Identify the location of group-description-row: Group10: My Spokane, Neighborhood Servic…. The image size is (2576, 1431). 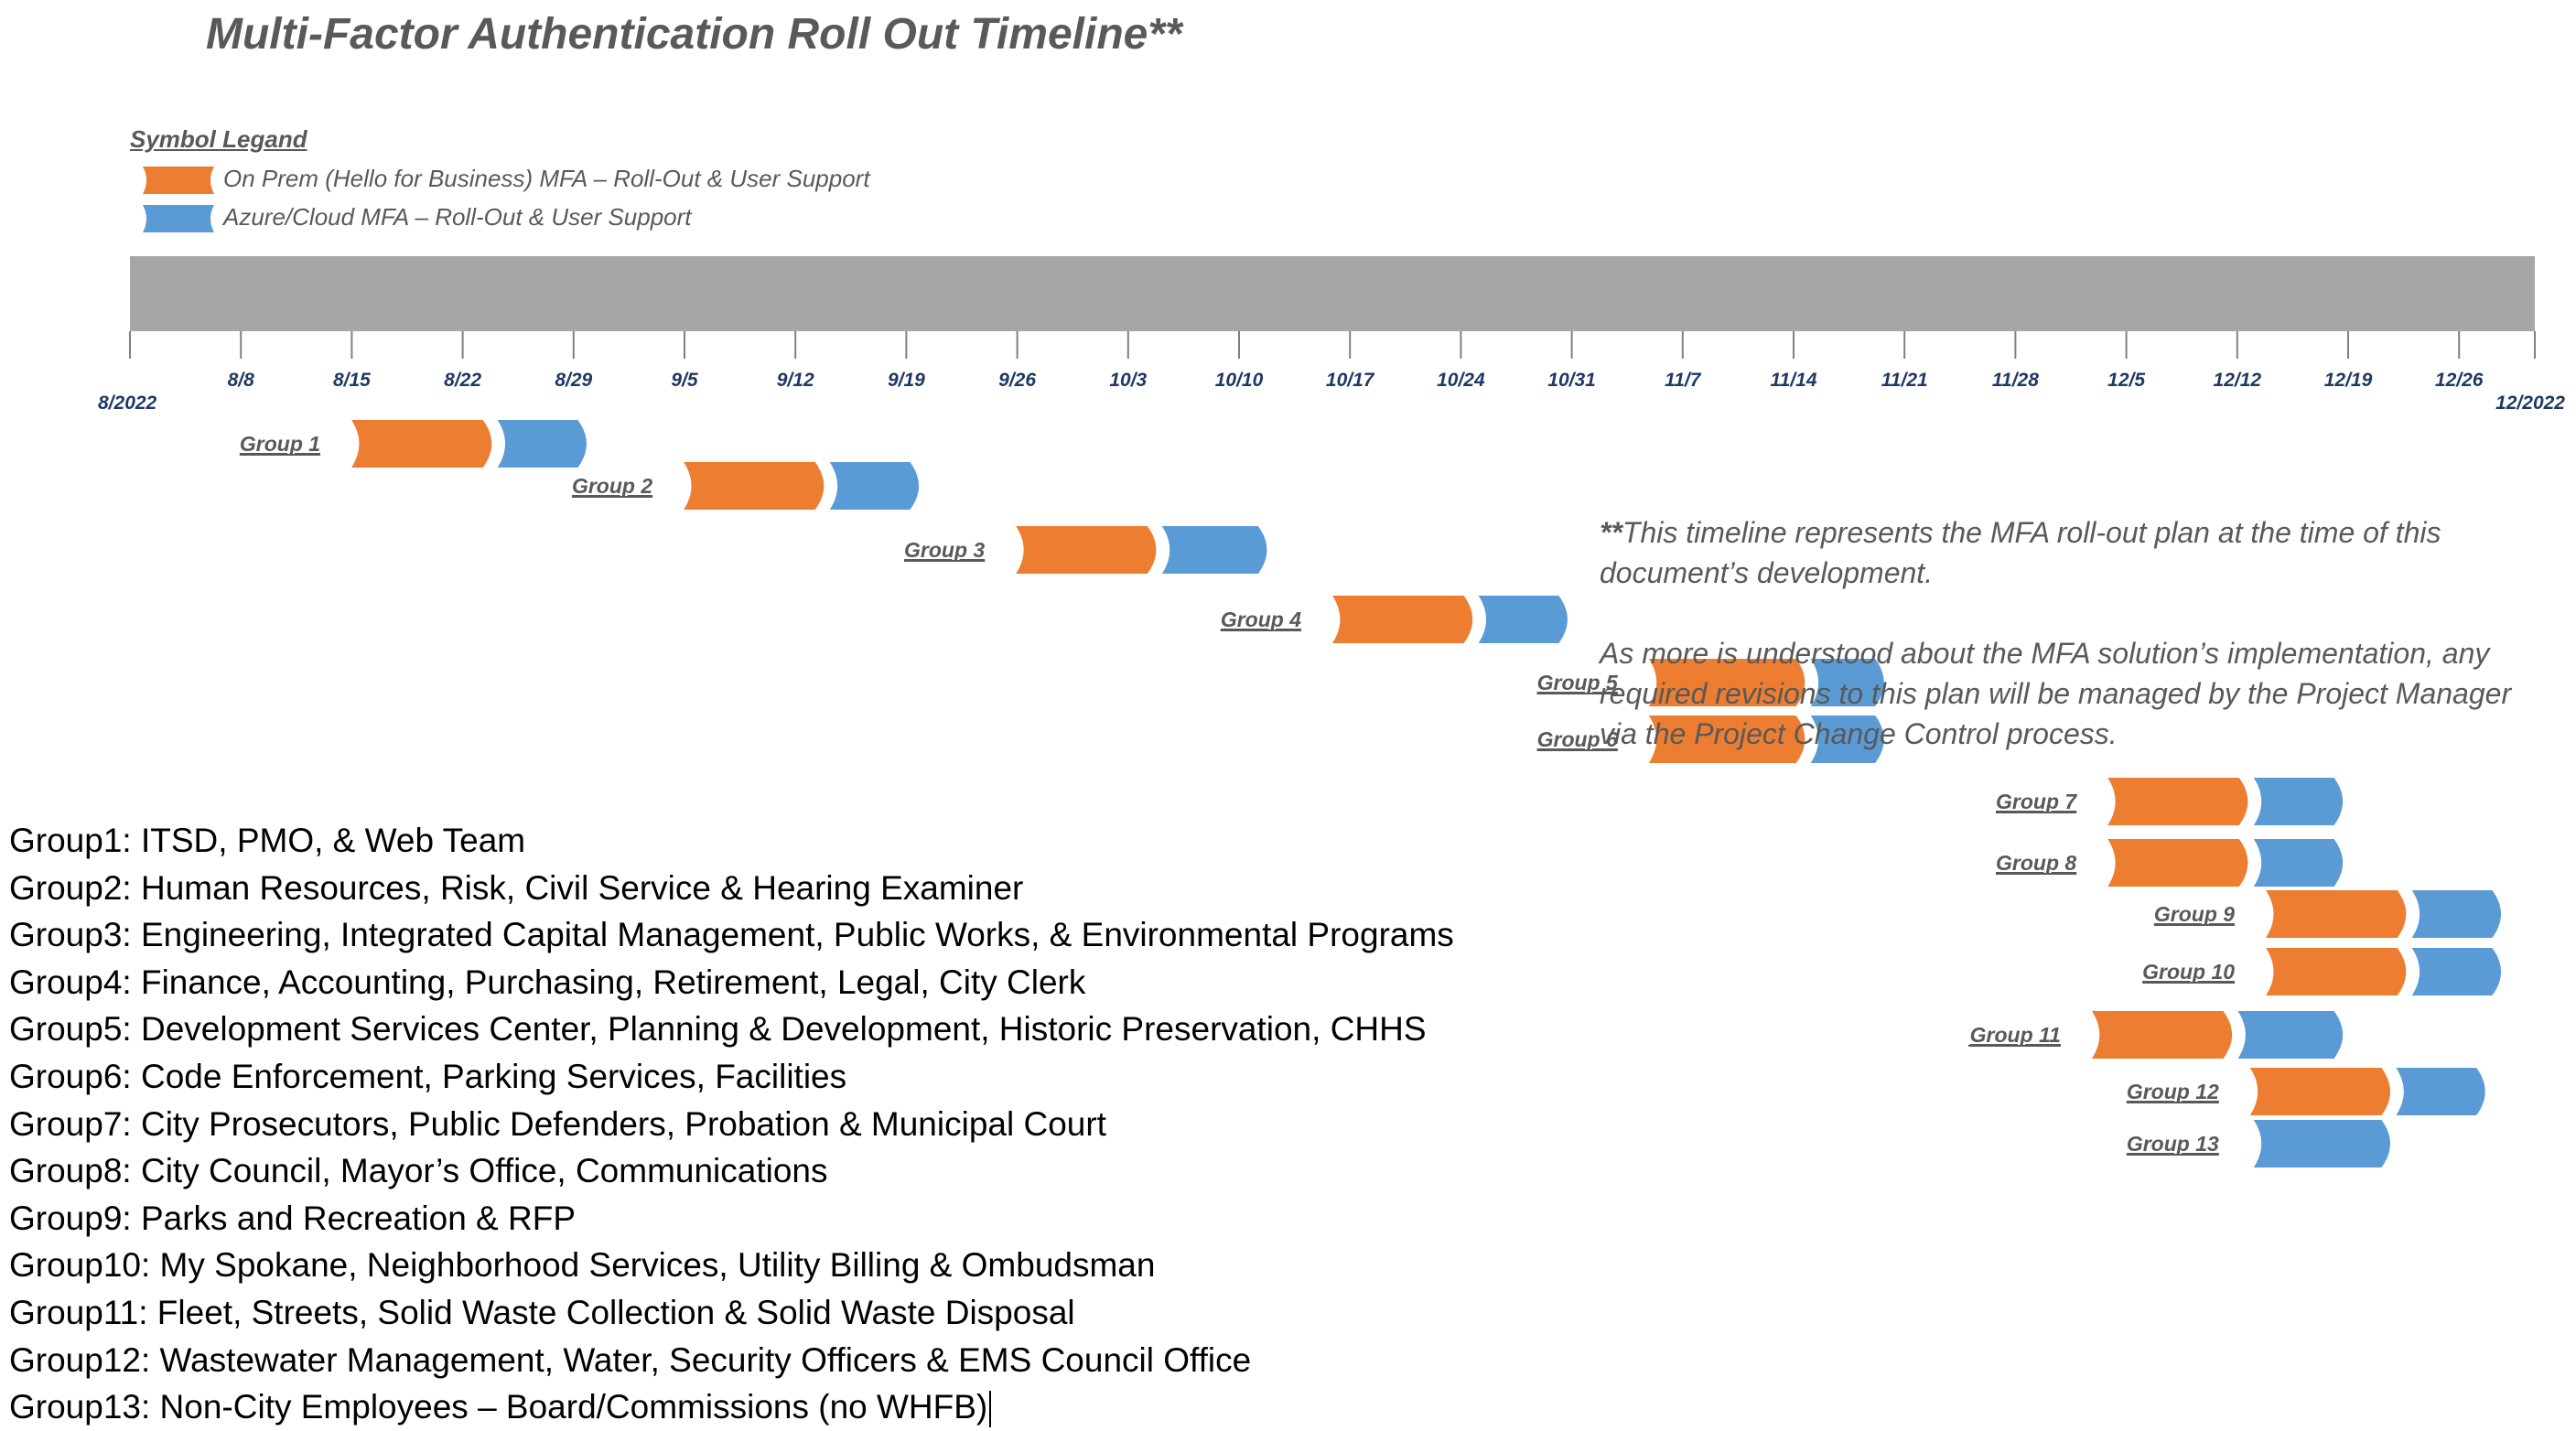
(731, 1265).